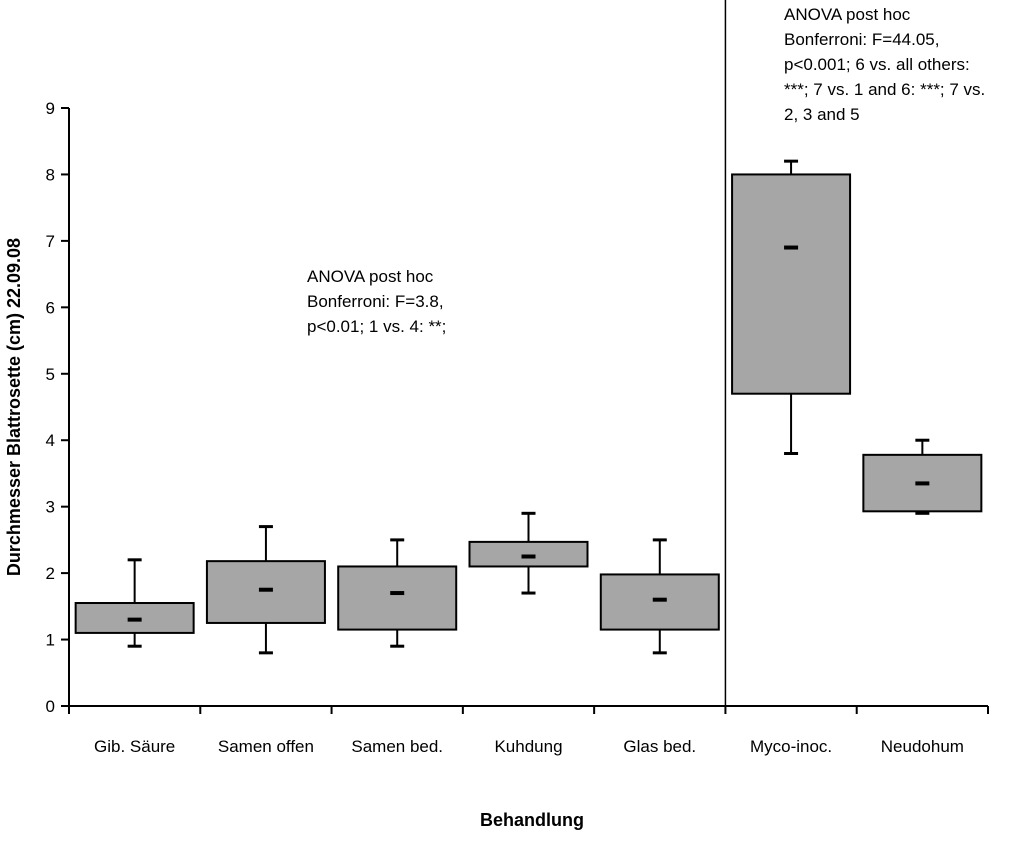 The height and width of the screenshot is (842, 1024). I want to click on annotation-line: 2, 3 and 5, so click(822, 114).